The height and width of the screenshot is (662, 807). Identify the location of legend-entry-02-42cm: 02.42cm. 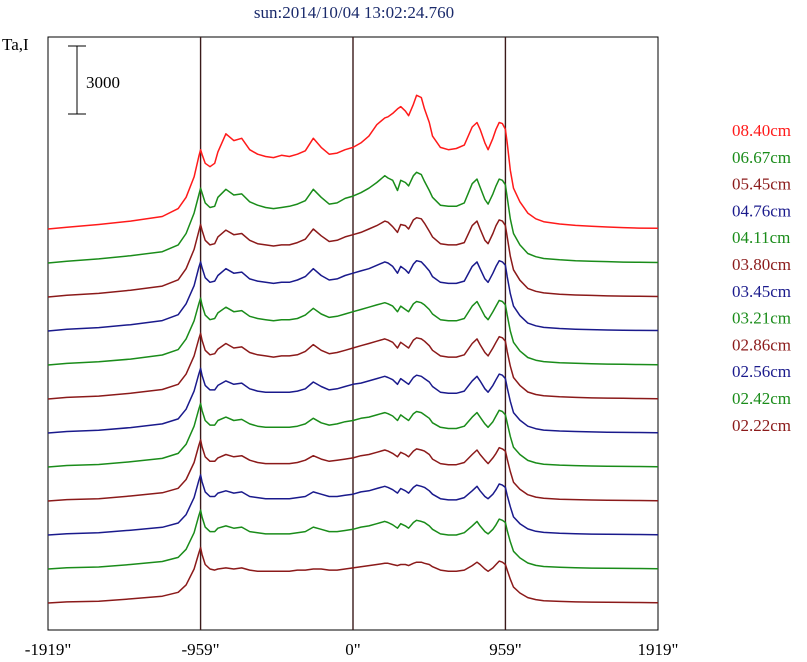
(761, 398).